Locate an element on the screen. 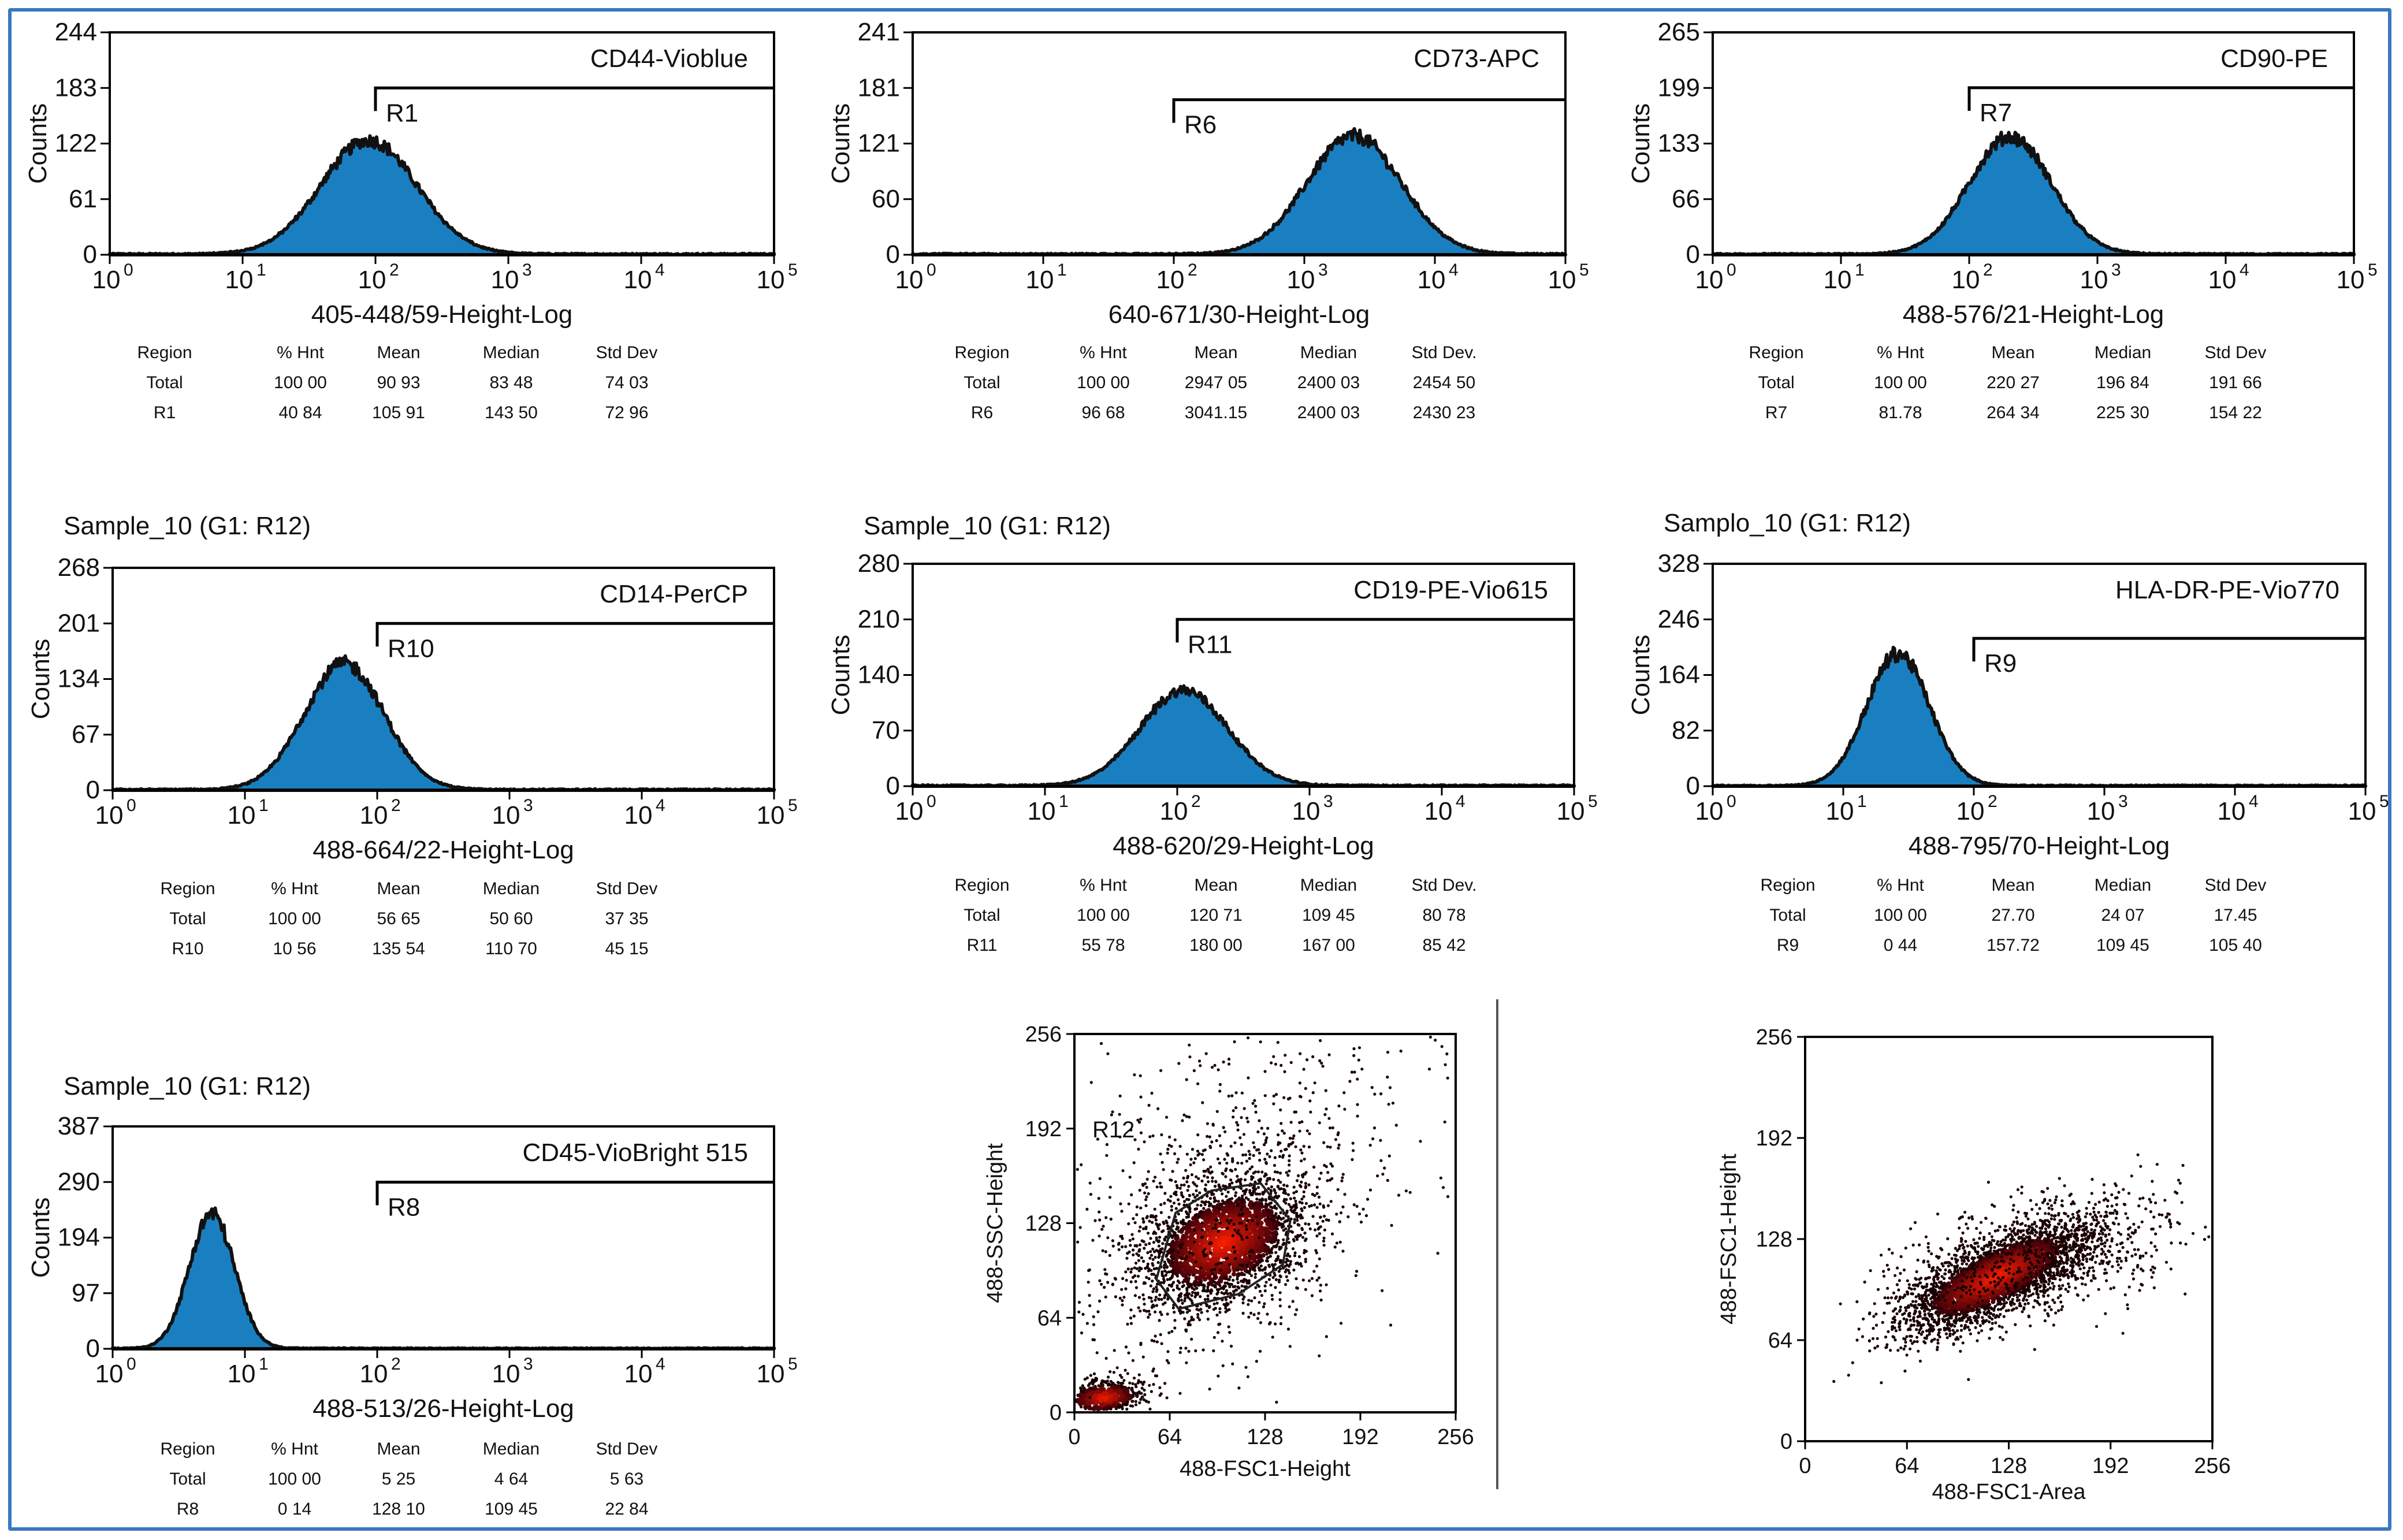 The height and width of the screenshot is (1540, 2403). region-label: R8 is located at coordinates (404, 1207).